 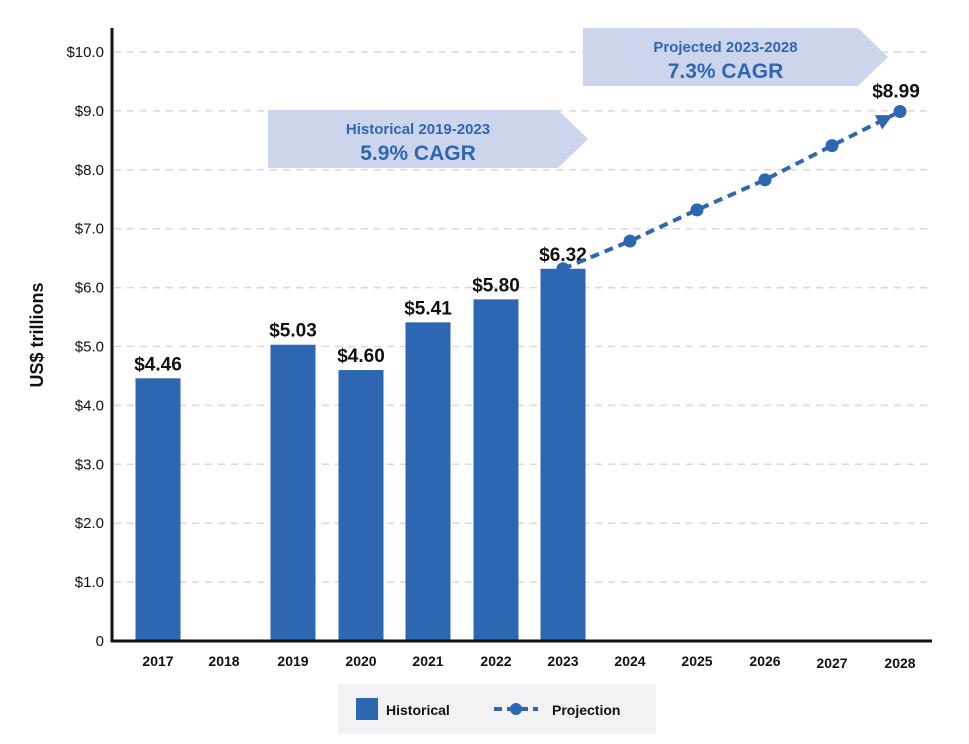 I want to click on annotation-historical-cagr: 5.9% CAGR, so click(x=418, y=153).